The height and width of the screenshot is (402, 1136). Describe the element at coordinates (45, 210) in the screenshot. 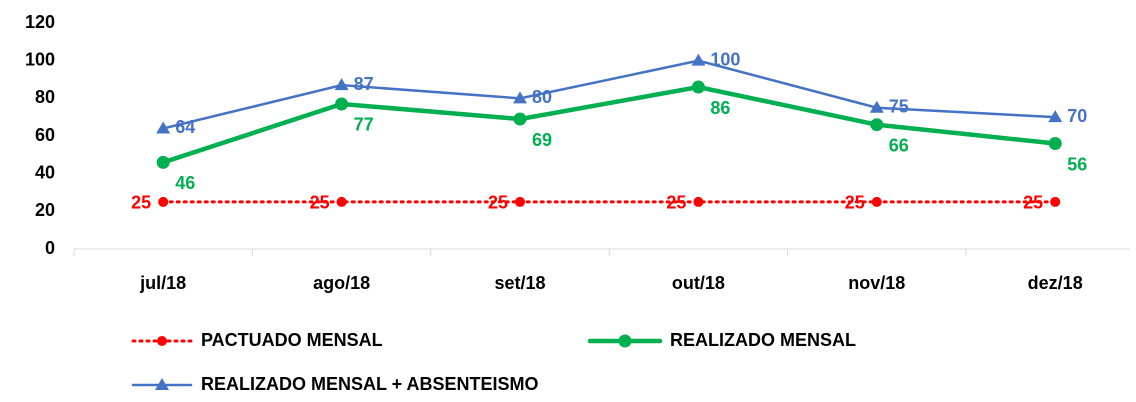

I see `y-tick-label: 20` at that location.